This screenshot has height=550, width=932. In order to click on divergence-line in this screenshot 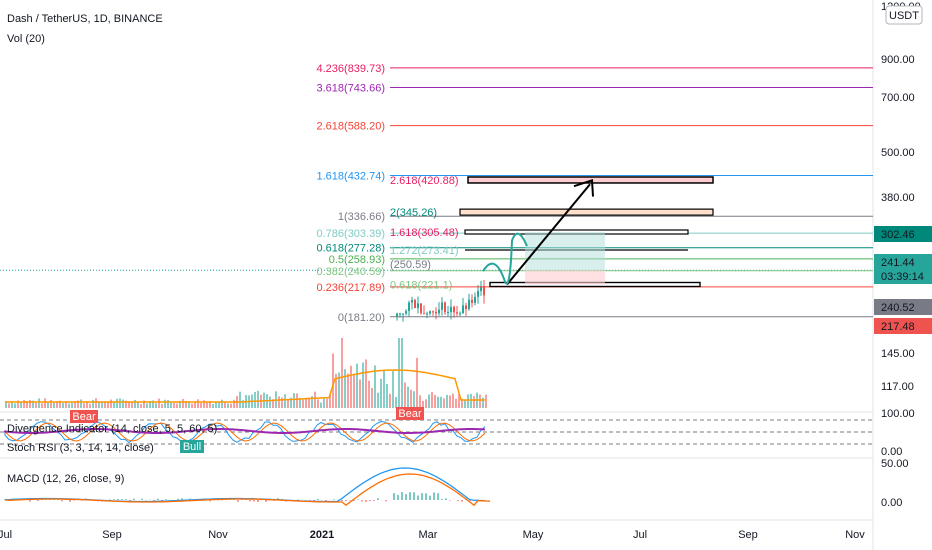, I will do `click(245, 431)`.